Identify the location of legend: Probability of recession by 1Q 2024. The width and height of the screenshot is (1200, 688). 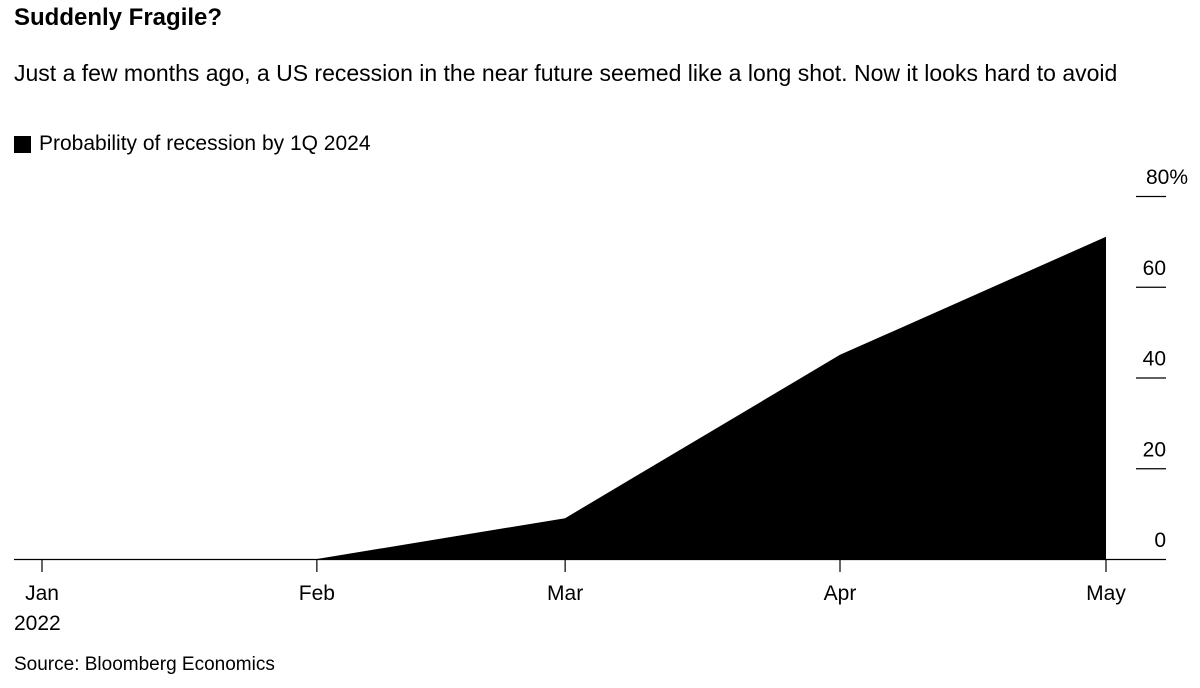
(192, 144).